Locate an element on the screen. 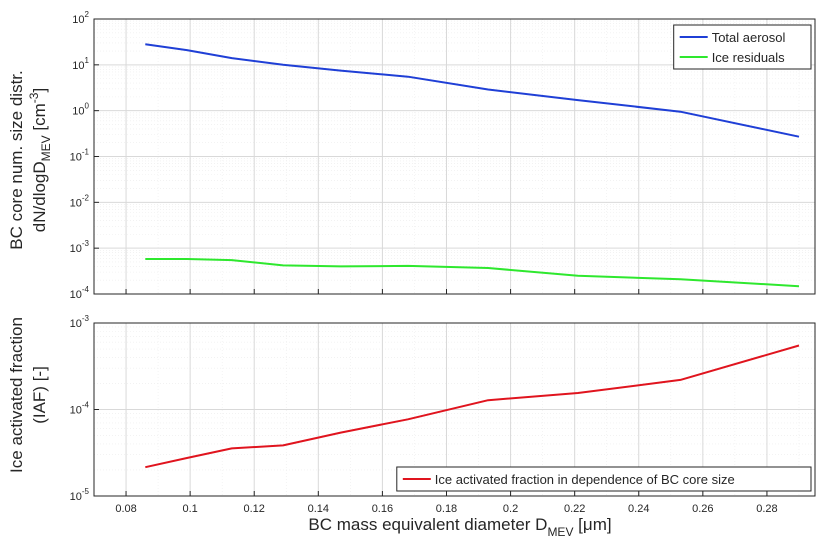  bottom-panel-y-tick-labels: 10⁻⁵ 10⁻⁴ 10⁻³ is located at coordinates (84, 408).